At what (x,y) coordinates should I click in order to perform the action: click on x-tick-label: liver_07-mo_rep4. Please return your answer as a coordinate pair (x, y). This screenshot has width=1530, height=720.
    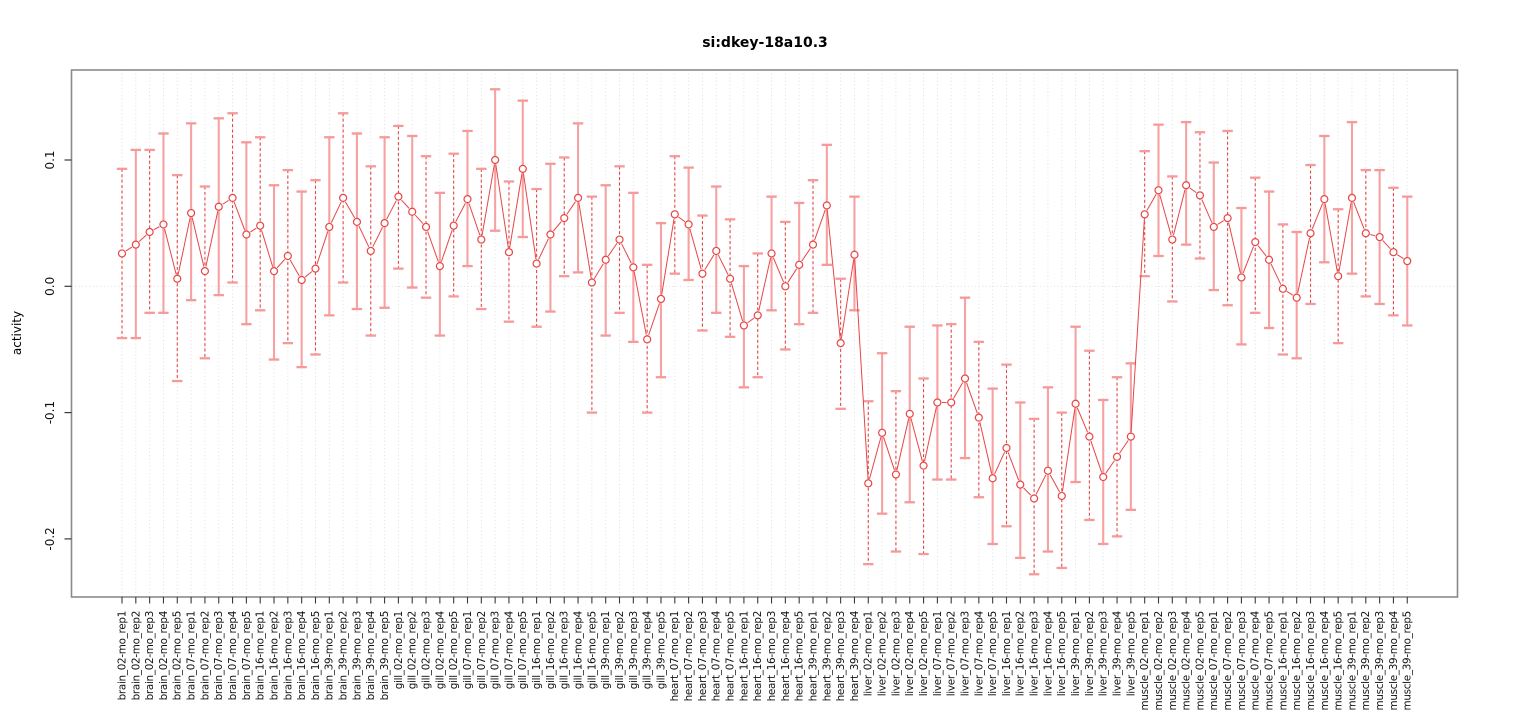
    Looking at the image, I should click on (979, 653).